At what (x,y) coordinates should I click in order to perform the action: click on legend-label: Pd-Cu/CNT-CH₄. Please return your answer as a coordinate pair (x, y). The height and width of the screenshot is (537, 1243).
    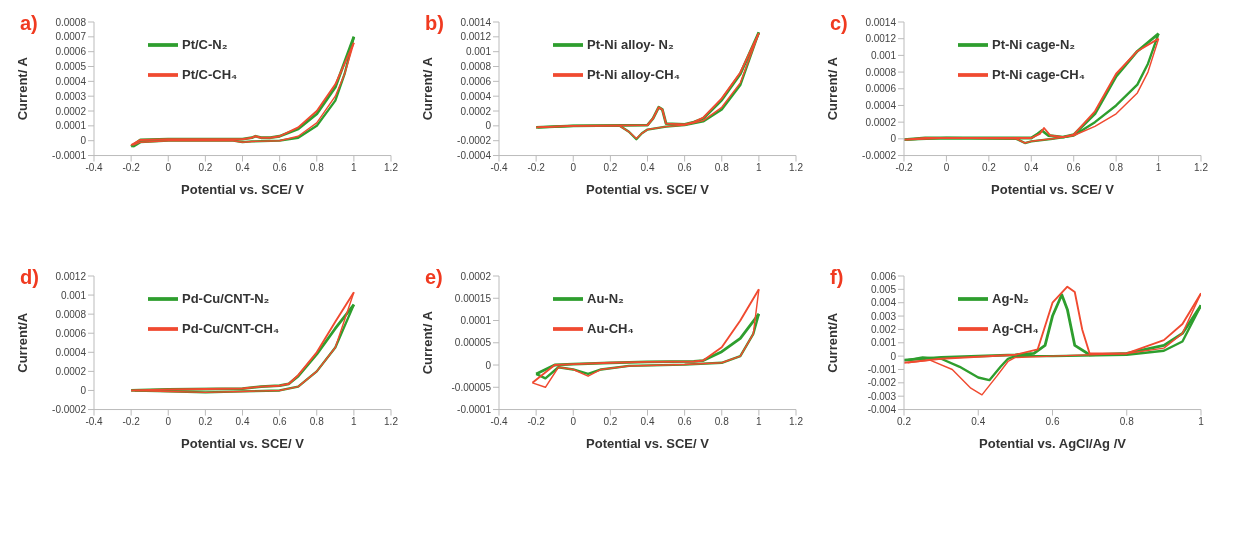
    Looking at the image, I should click on (231, 329).